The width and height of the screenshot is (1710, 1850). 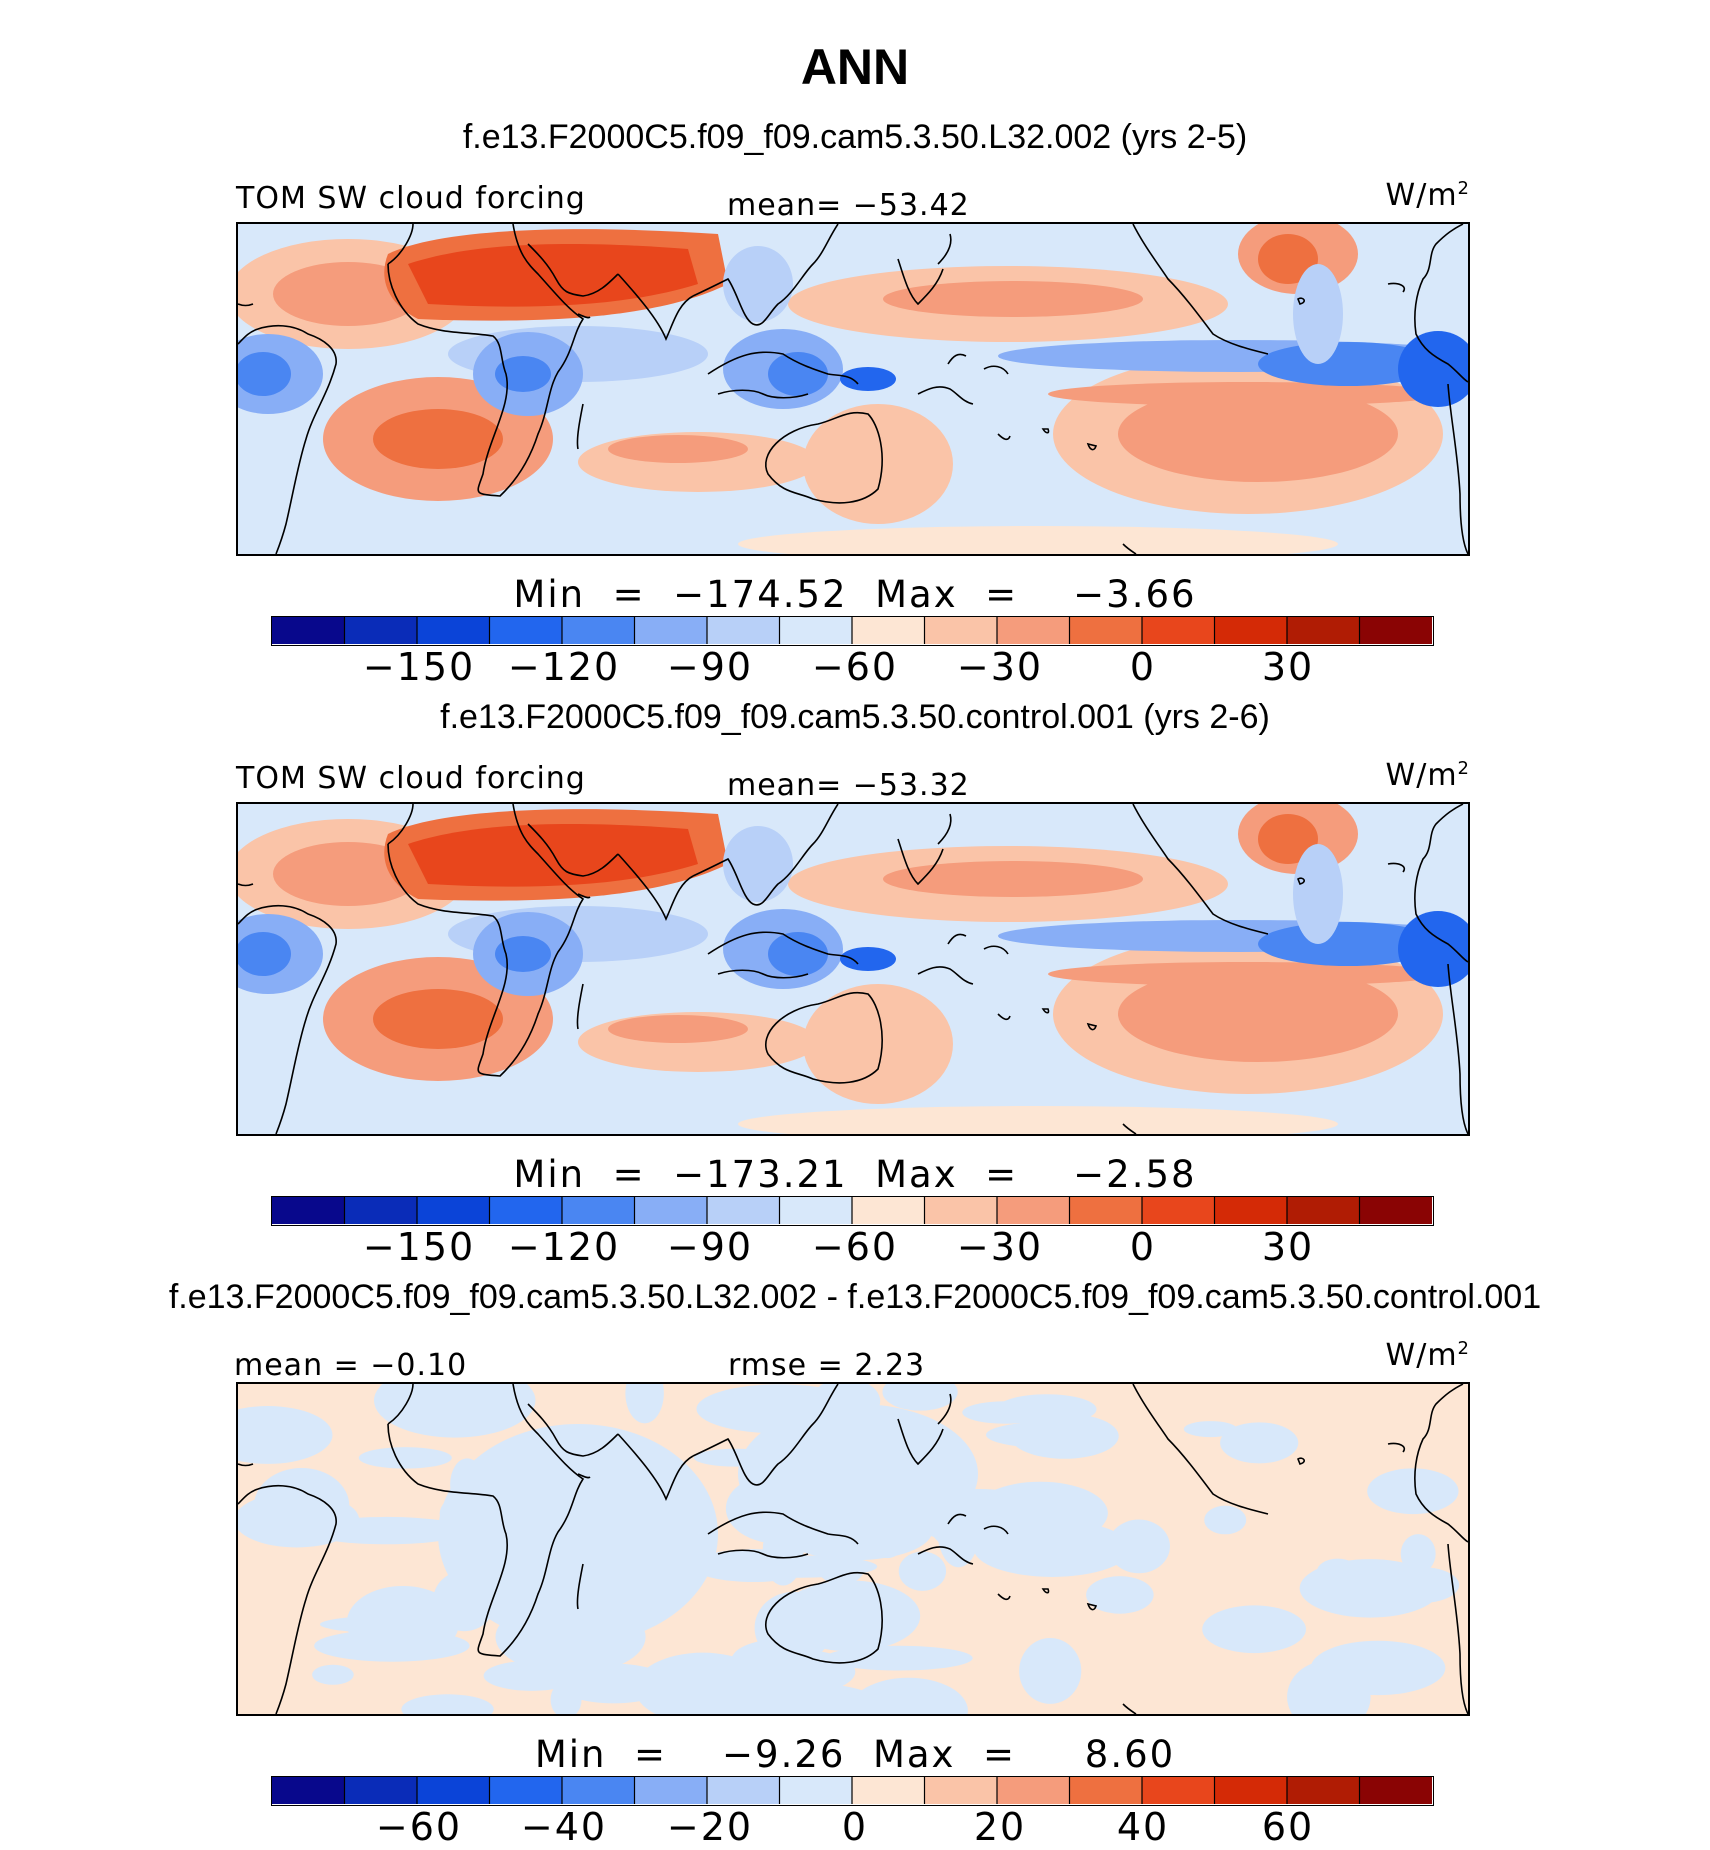 I want to click on panel-2-tick-label: −60, so click(x=855, y=1247).